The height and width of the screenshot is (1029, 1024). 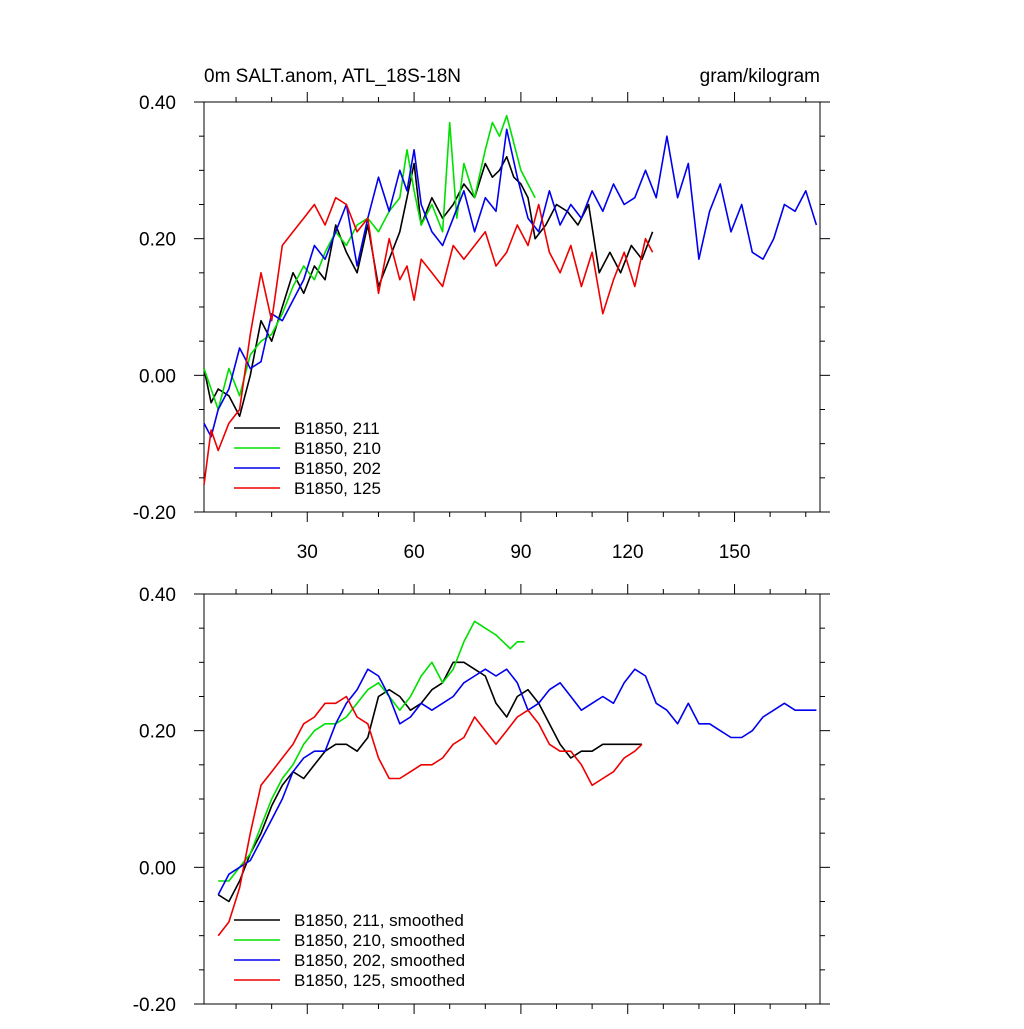 I want to click on x-tick-label: 150, so click(x=735, y=552).